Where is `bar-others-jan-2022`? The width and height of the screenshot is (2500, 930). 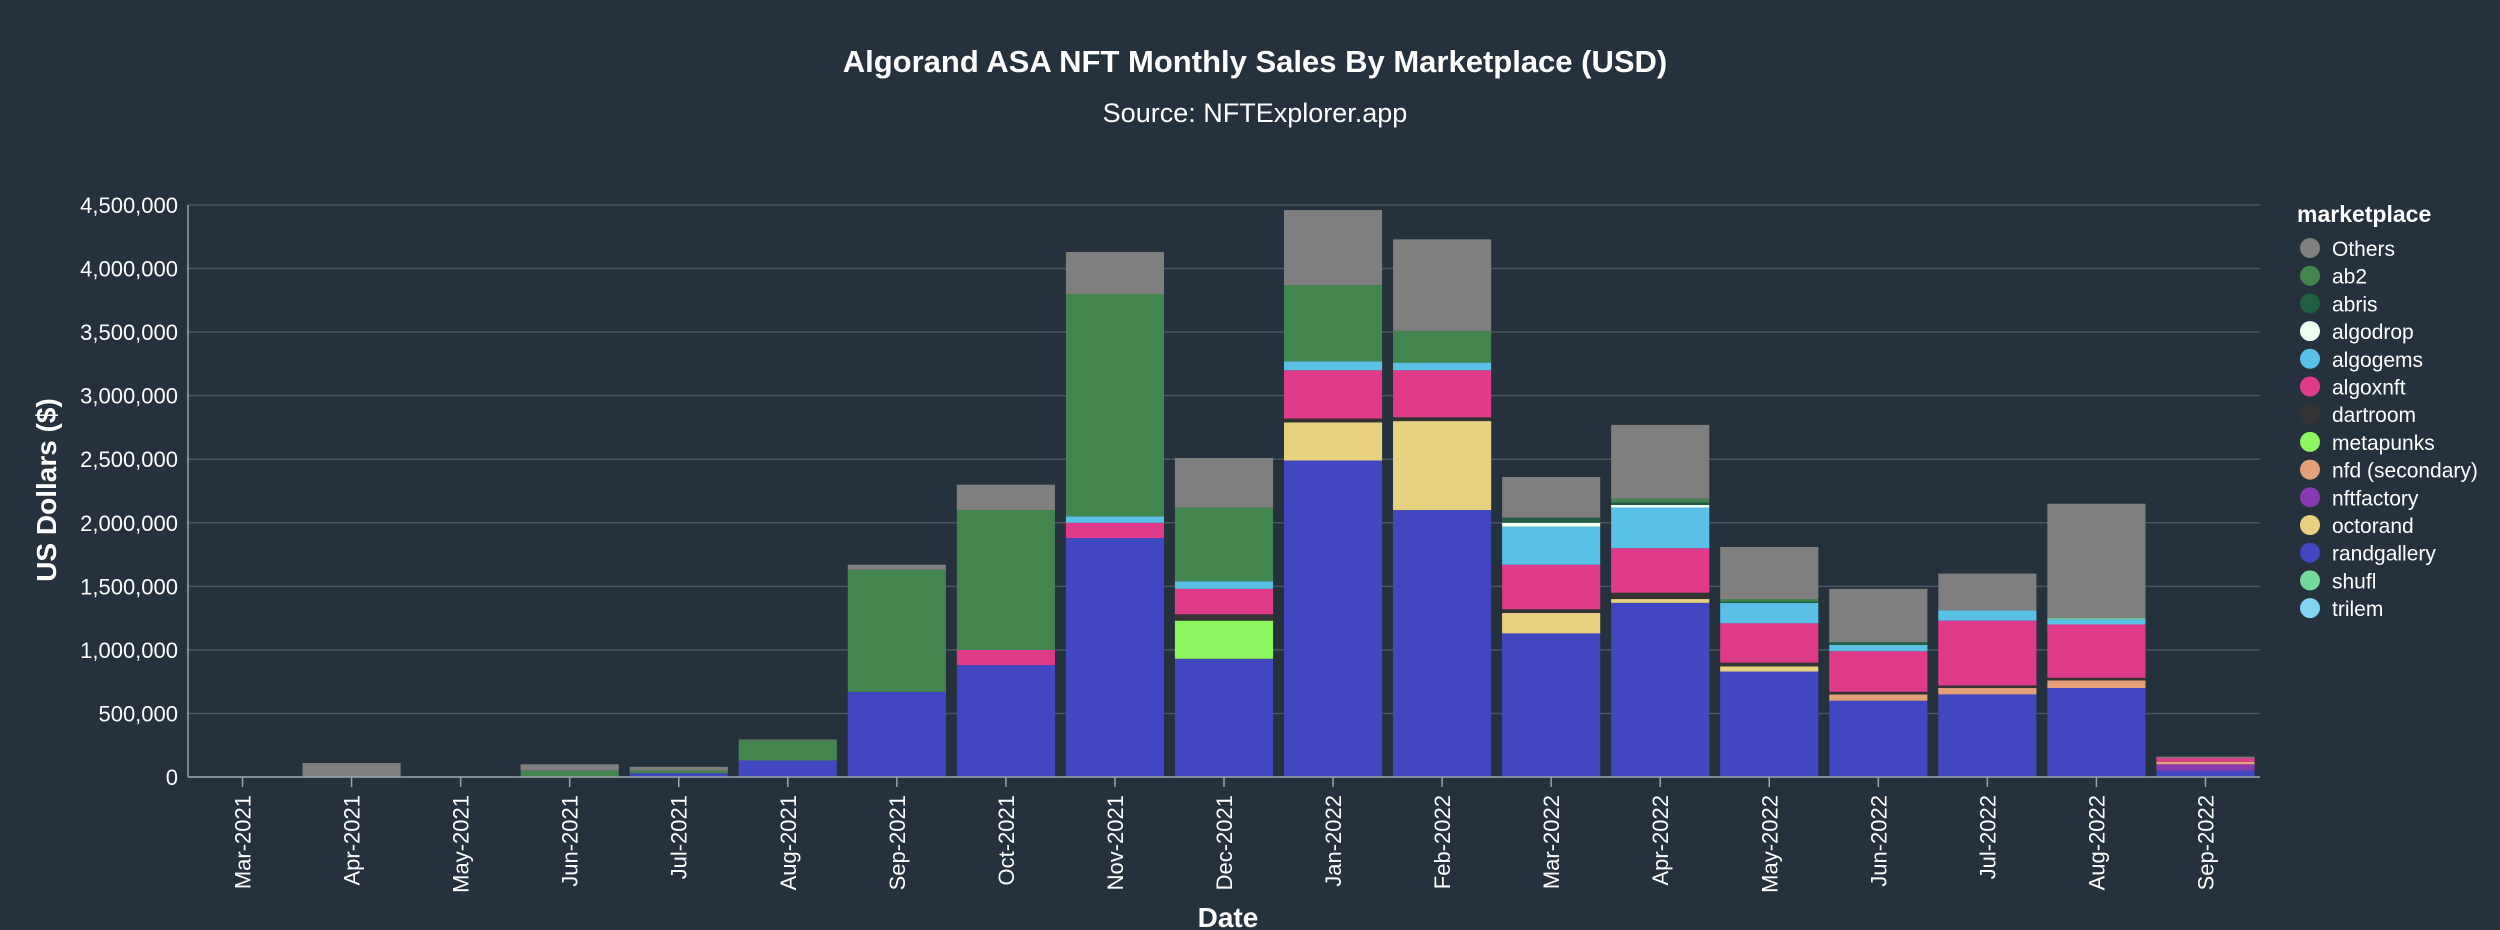
bar-others-jan-2022 is located at coordinates (1333, 248).